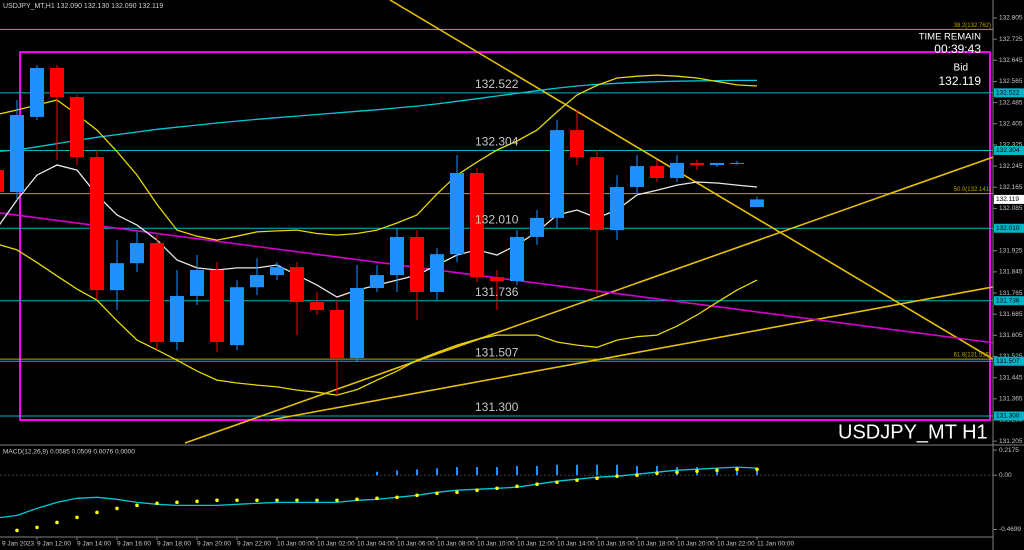  I want to click on y-tick-label: 132.325, so click(1011, 145).